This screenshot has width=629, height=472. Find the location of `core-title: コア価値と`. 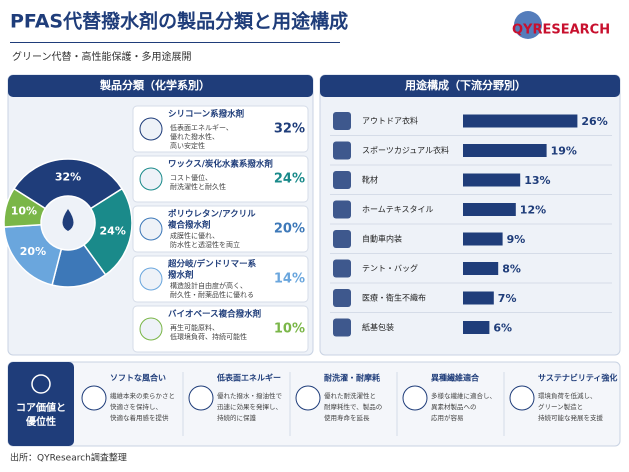

core-title: コア価値と is located at coordinates (41, 407).